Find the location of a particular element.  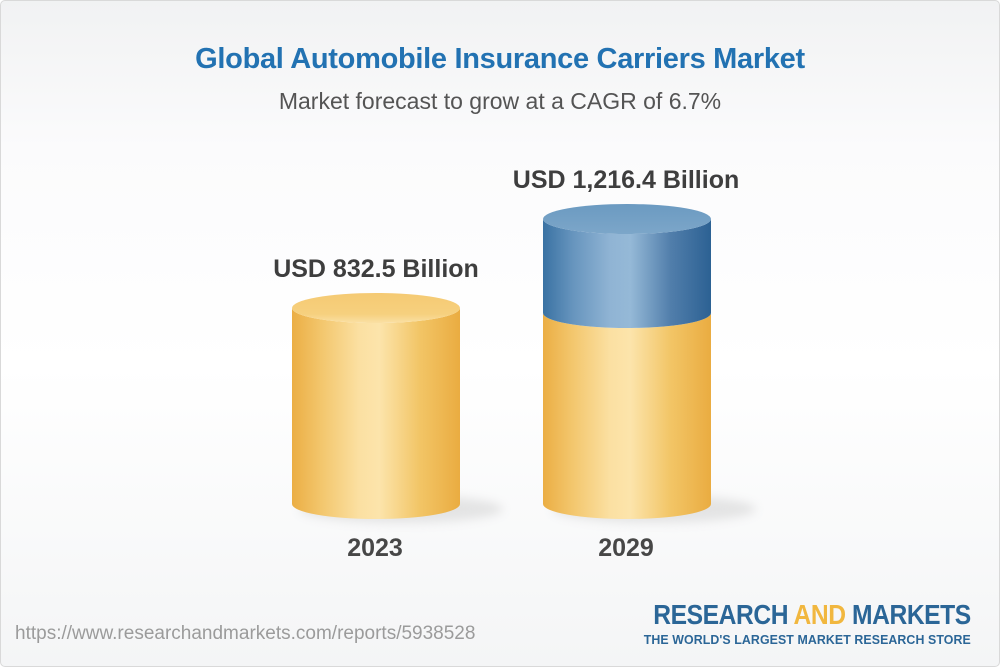

category-label-2029: 2029 is located at coordinates (626, 548).